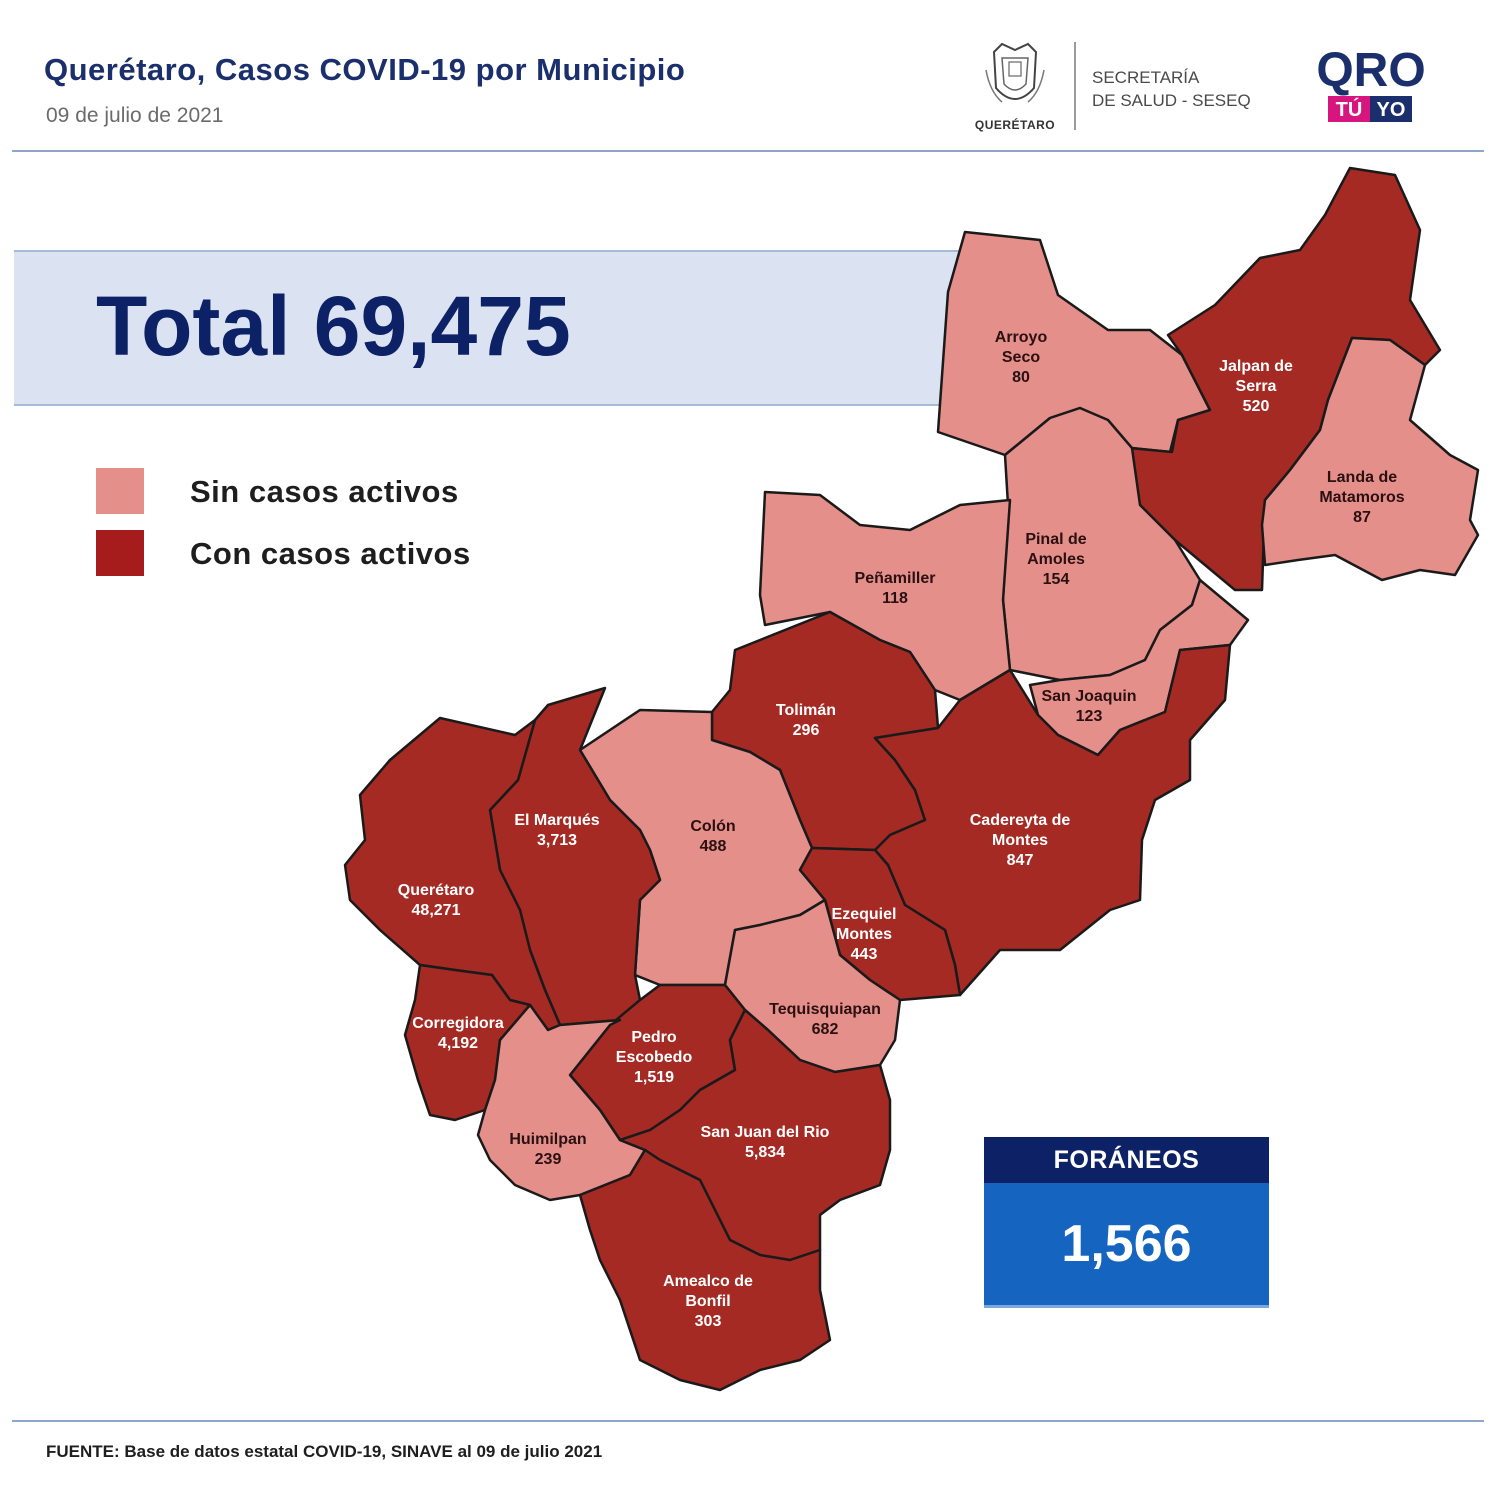 This screenshot has height=1500, width=1500. Describe the element at coordinates (864, 914) in the screenshot. I see `municipio-name: Ezequiel` at that location.